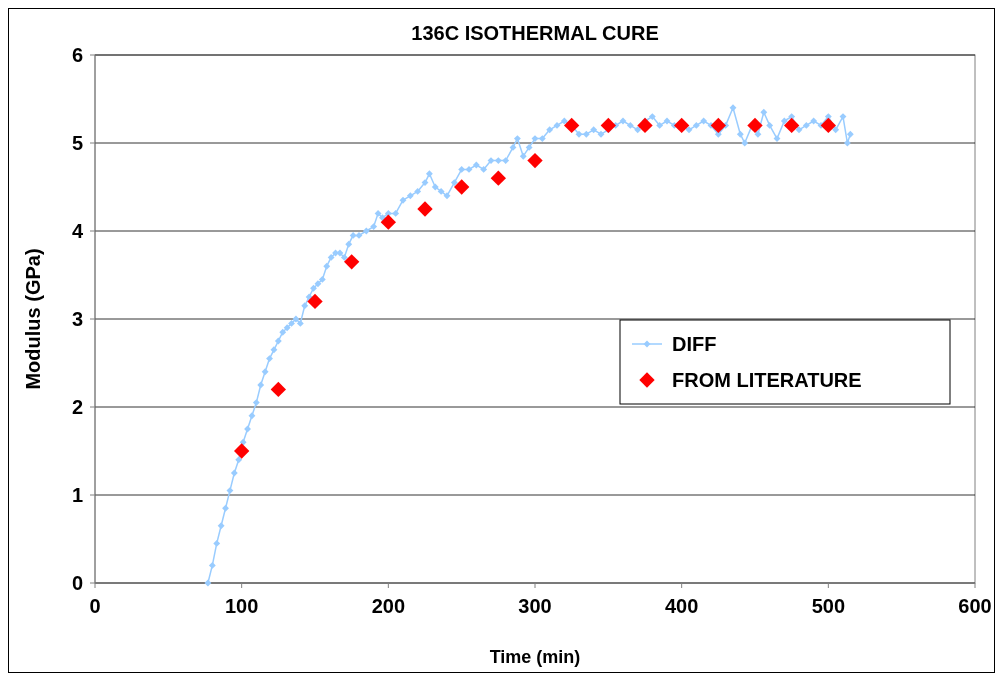  Describe the element at coordinates (975, 606) in the screenshot. I see `x-tick-label: 600` at that location.